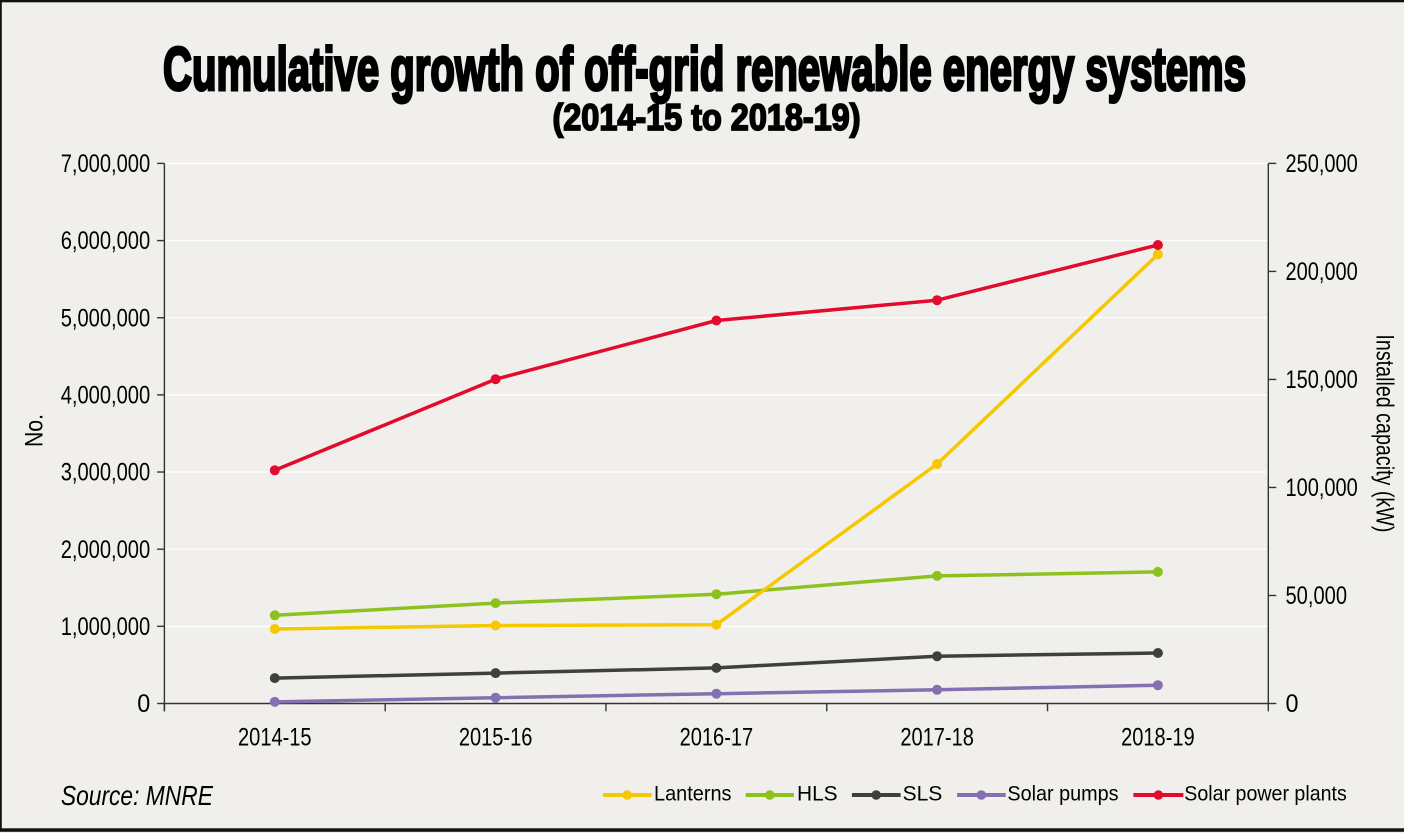  What do you see at coordinates (923, 794) in the screenshot?
I see `svg-text: SLS` at bounding box center [923, 794].